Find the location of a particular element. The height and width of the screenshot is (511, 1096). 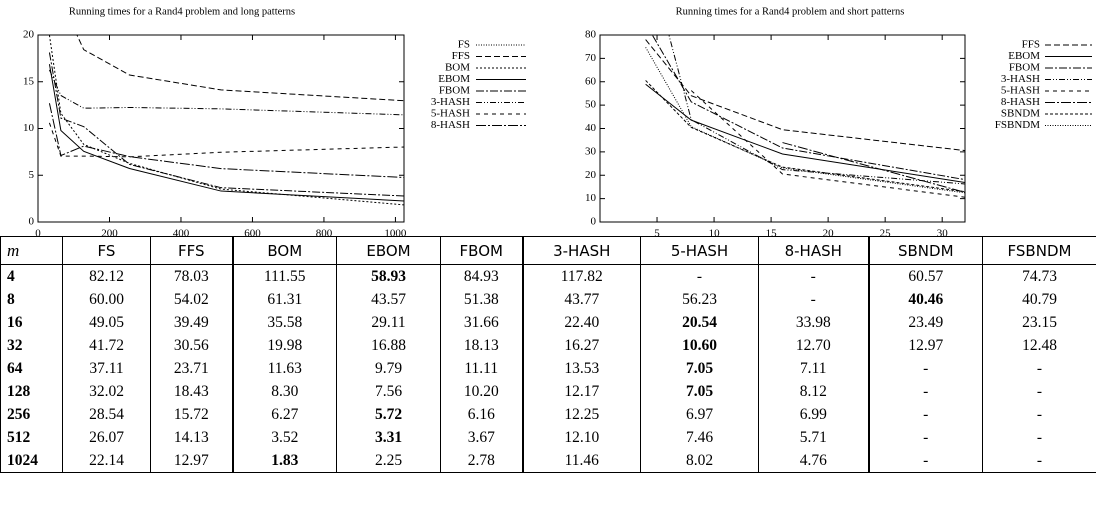

table-cell: 6.99 is located at coordinates (814, 414).